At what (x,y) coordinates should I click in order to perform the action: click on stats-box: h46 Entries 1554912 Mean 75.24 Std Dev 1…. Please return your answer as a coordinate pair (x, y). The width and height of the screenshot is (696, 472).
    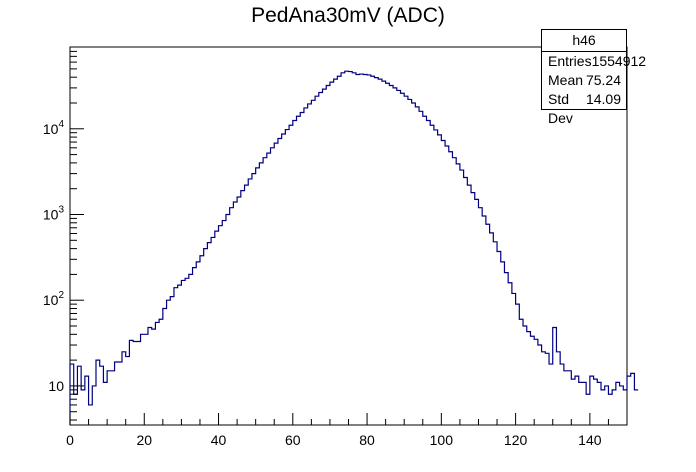
    Looking at the image, I should click on (593, 77).